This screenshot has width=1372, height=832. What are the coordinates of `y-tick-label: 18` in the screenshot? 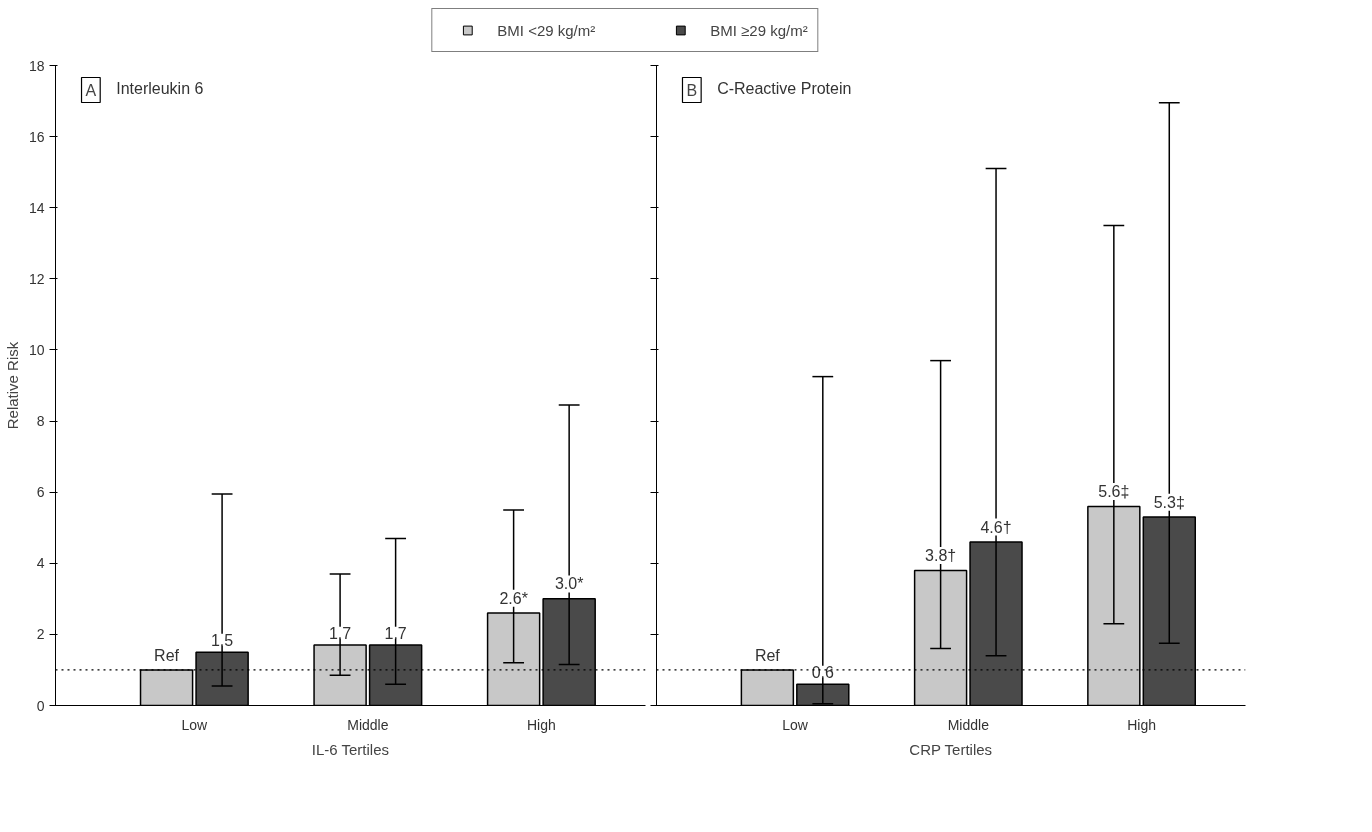 It's located at (36, 65).